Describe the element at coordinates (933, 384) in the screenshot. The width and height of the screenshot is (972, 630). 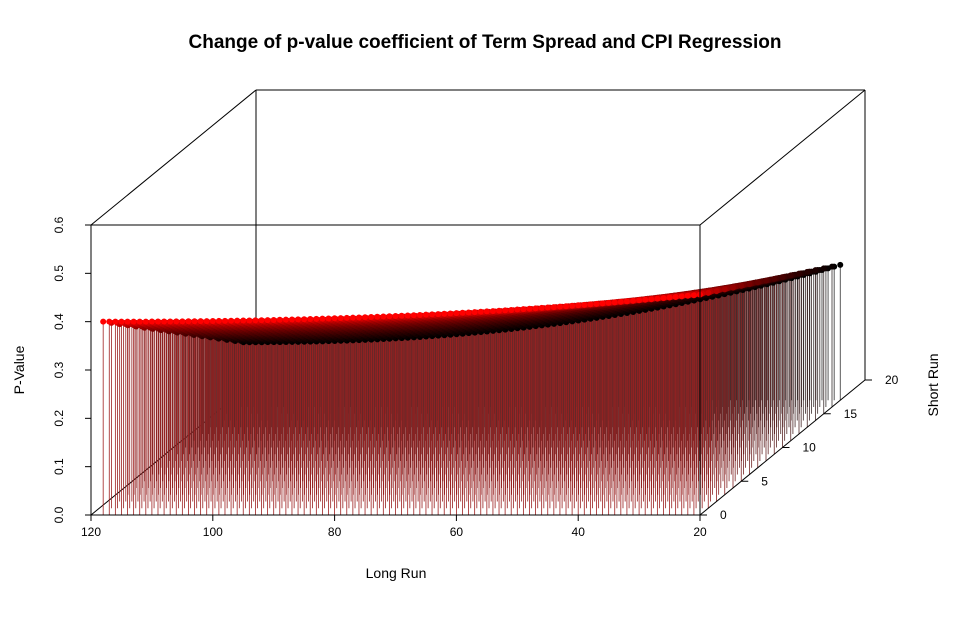
I see `y-axis-label: Short Run` at that location.